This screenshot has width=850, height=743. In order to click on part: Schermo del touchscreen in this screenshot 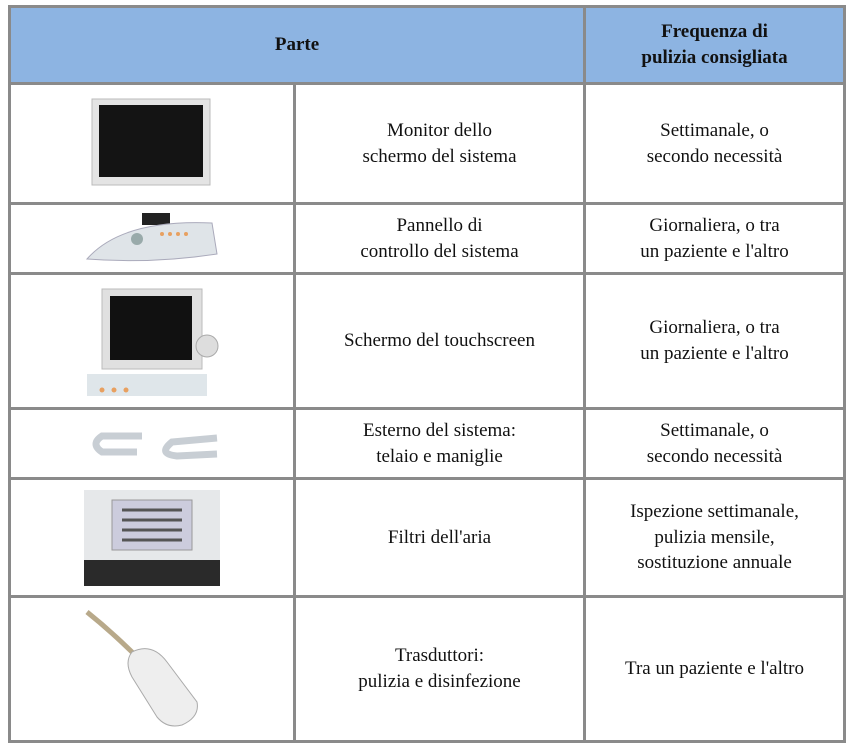, I will do `click(439, 341)`.